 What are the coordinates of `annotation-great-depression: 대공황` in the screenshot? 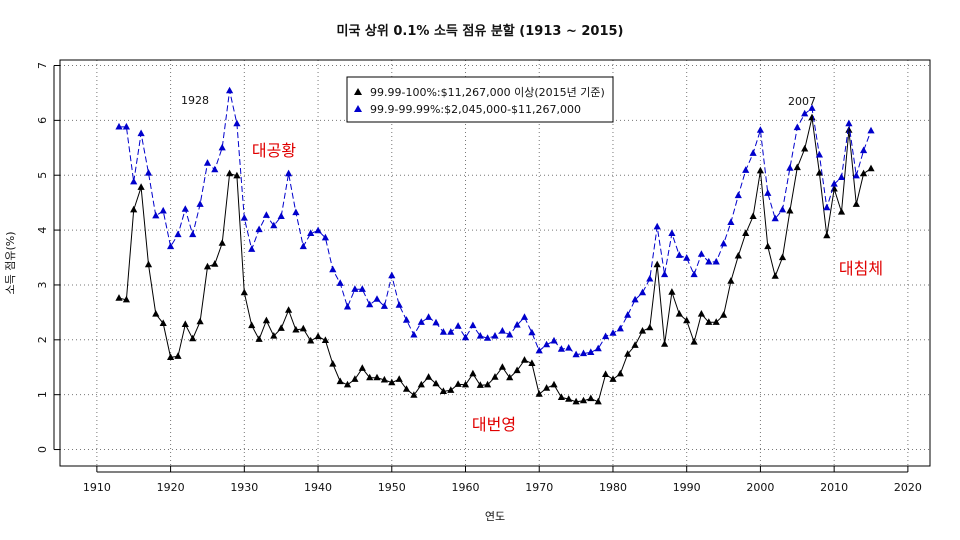 It's located at (274, 150).